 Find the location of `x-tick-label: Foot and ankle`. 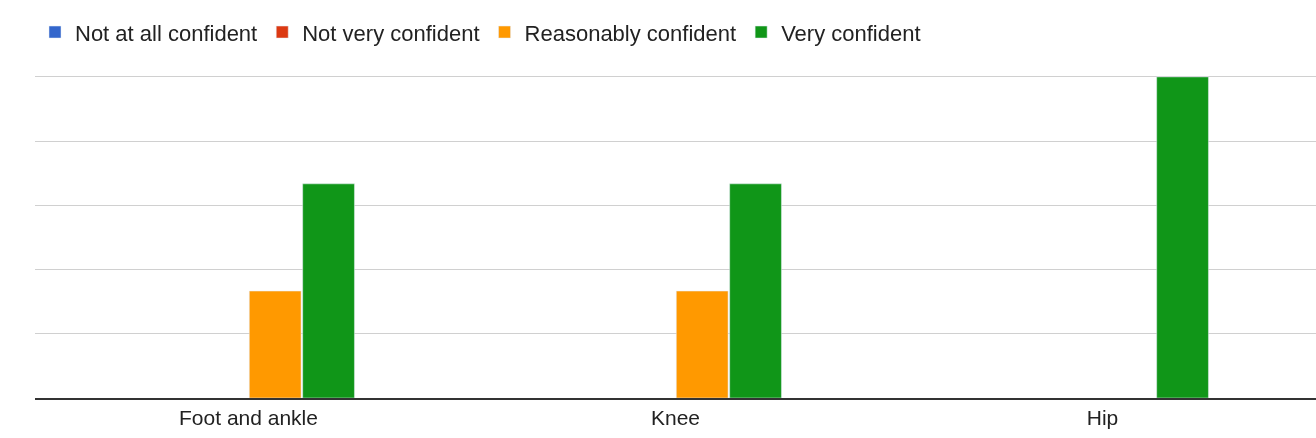

x-tick-label: Foot and ankle is located at coordinates (248, 418).